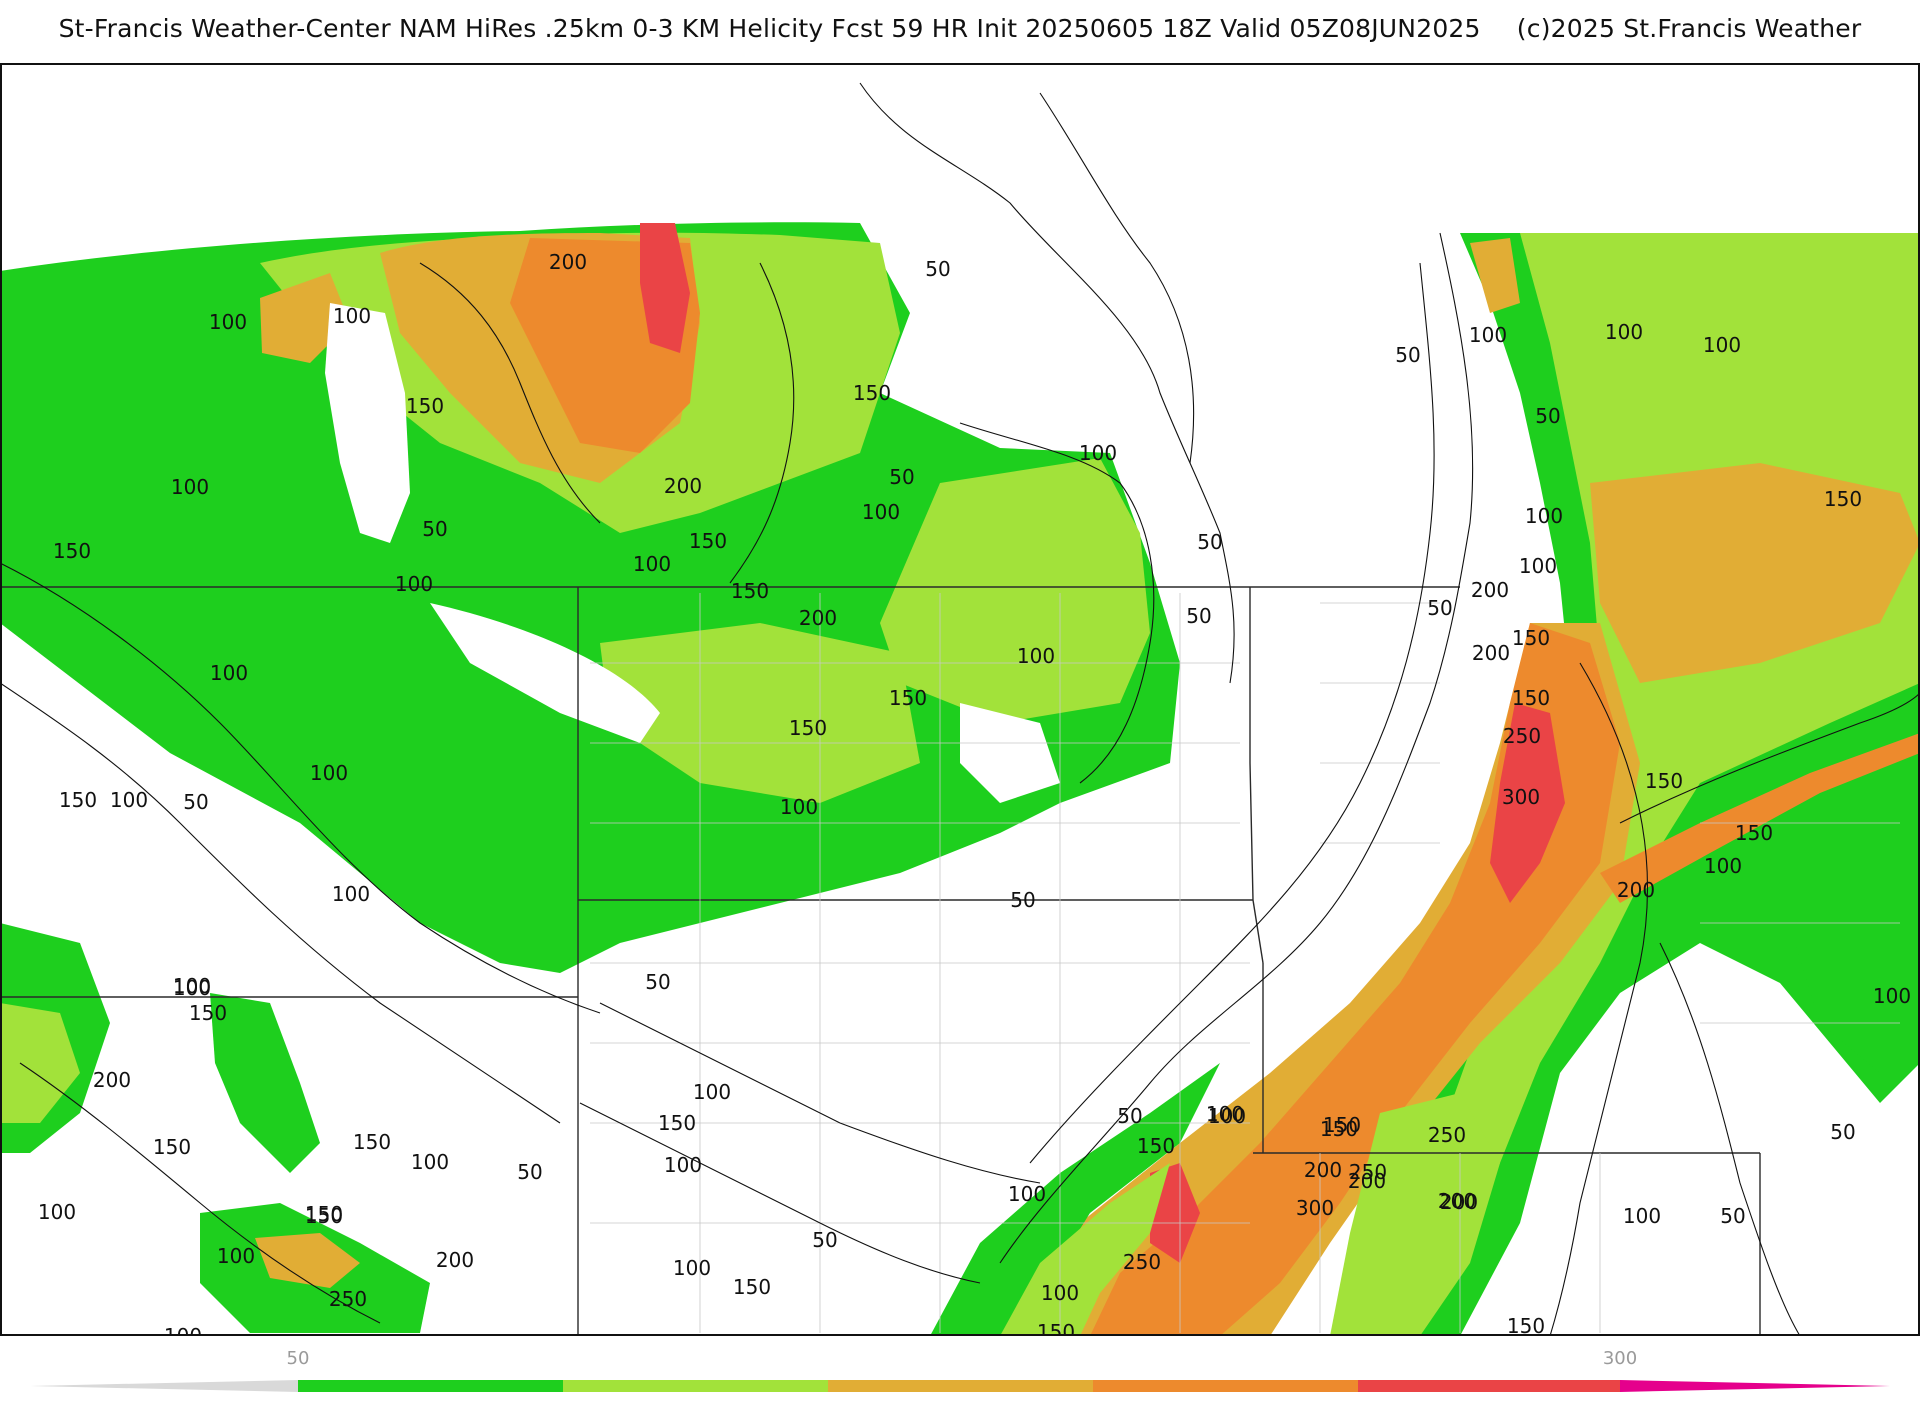  What do you see at coordinates (1620, 1358) in the screenshot?
I see `legend-label-high: 300` at bounding box center [1620, 1358].